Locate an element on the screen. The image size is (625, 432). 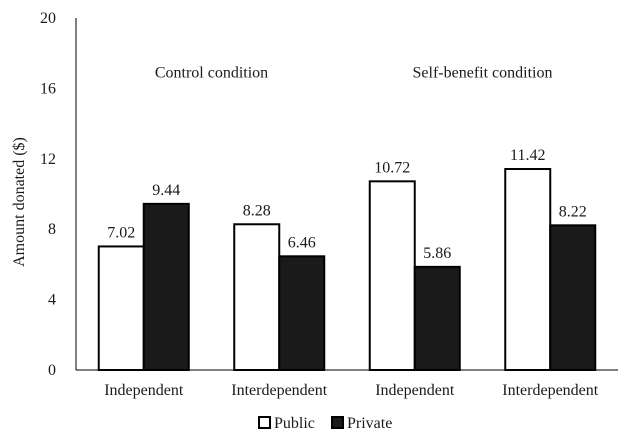
data-label: 8.22 is located at coordinates (573, 211).